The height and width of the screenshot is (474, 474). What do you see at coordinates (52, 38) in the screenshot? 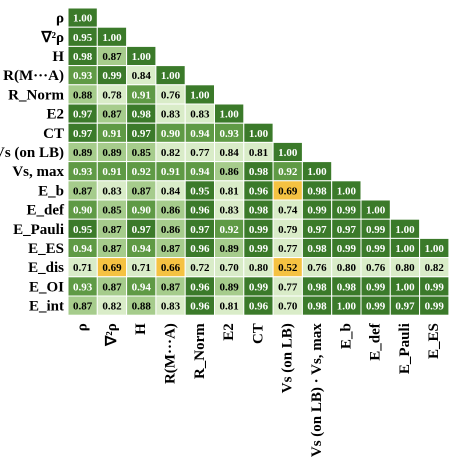
I see `row-label: ∇²ρ` at bounding box center [52, 38].